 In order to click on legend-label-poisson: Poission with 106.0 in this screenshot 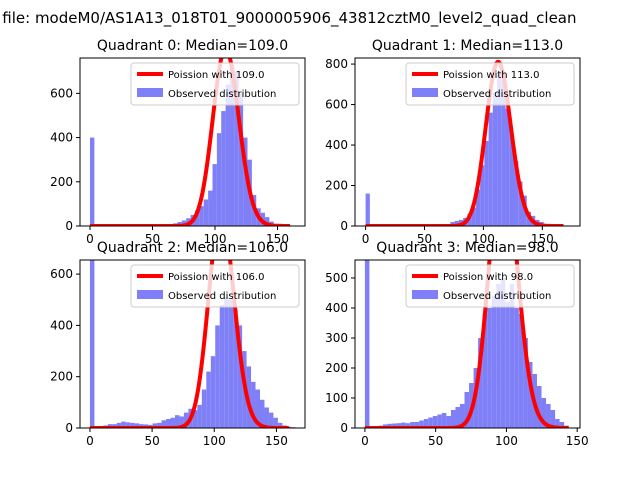, I will do `click(216, 277)`.